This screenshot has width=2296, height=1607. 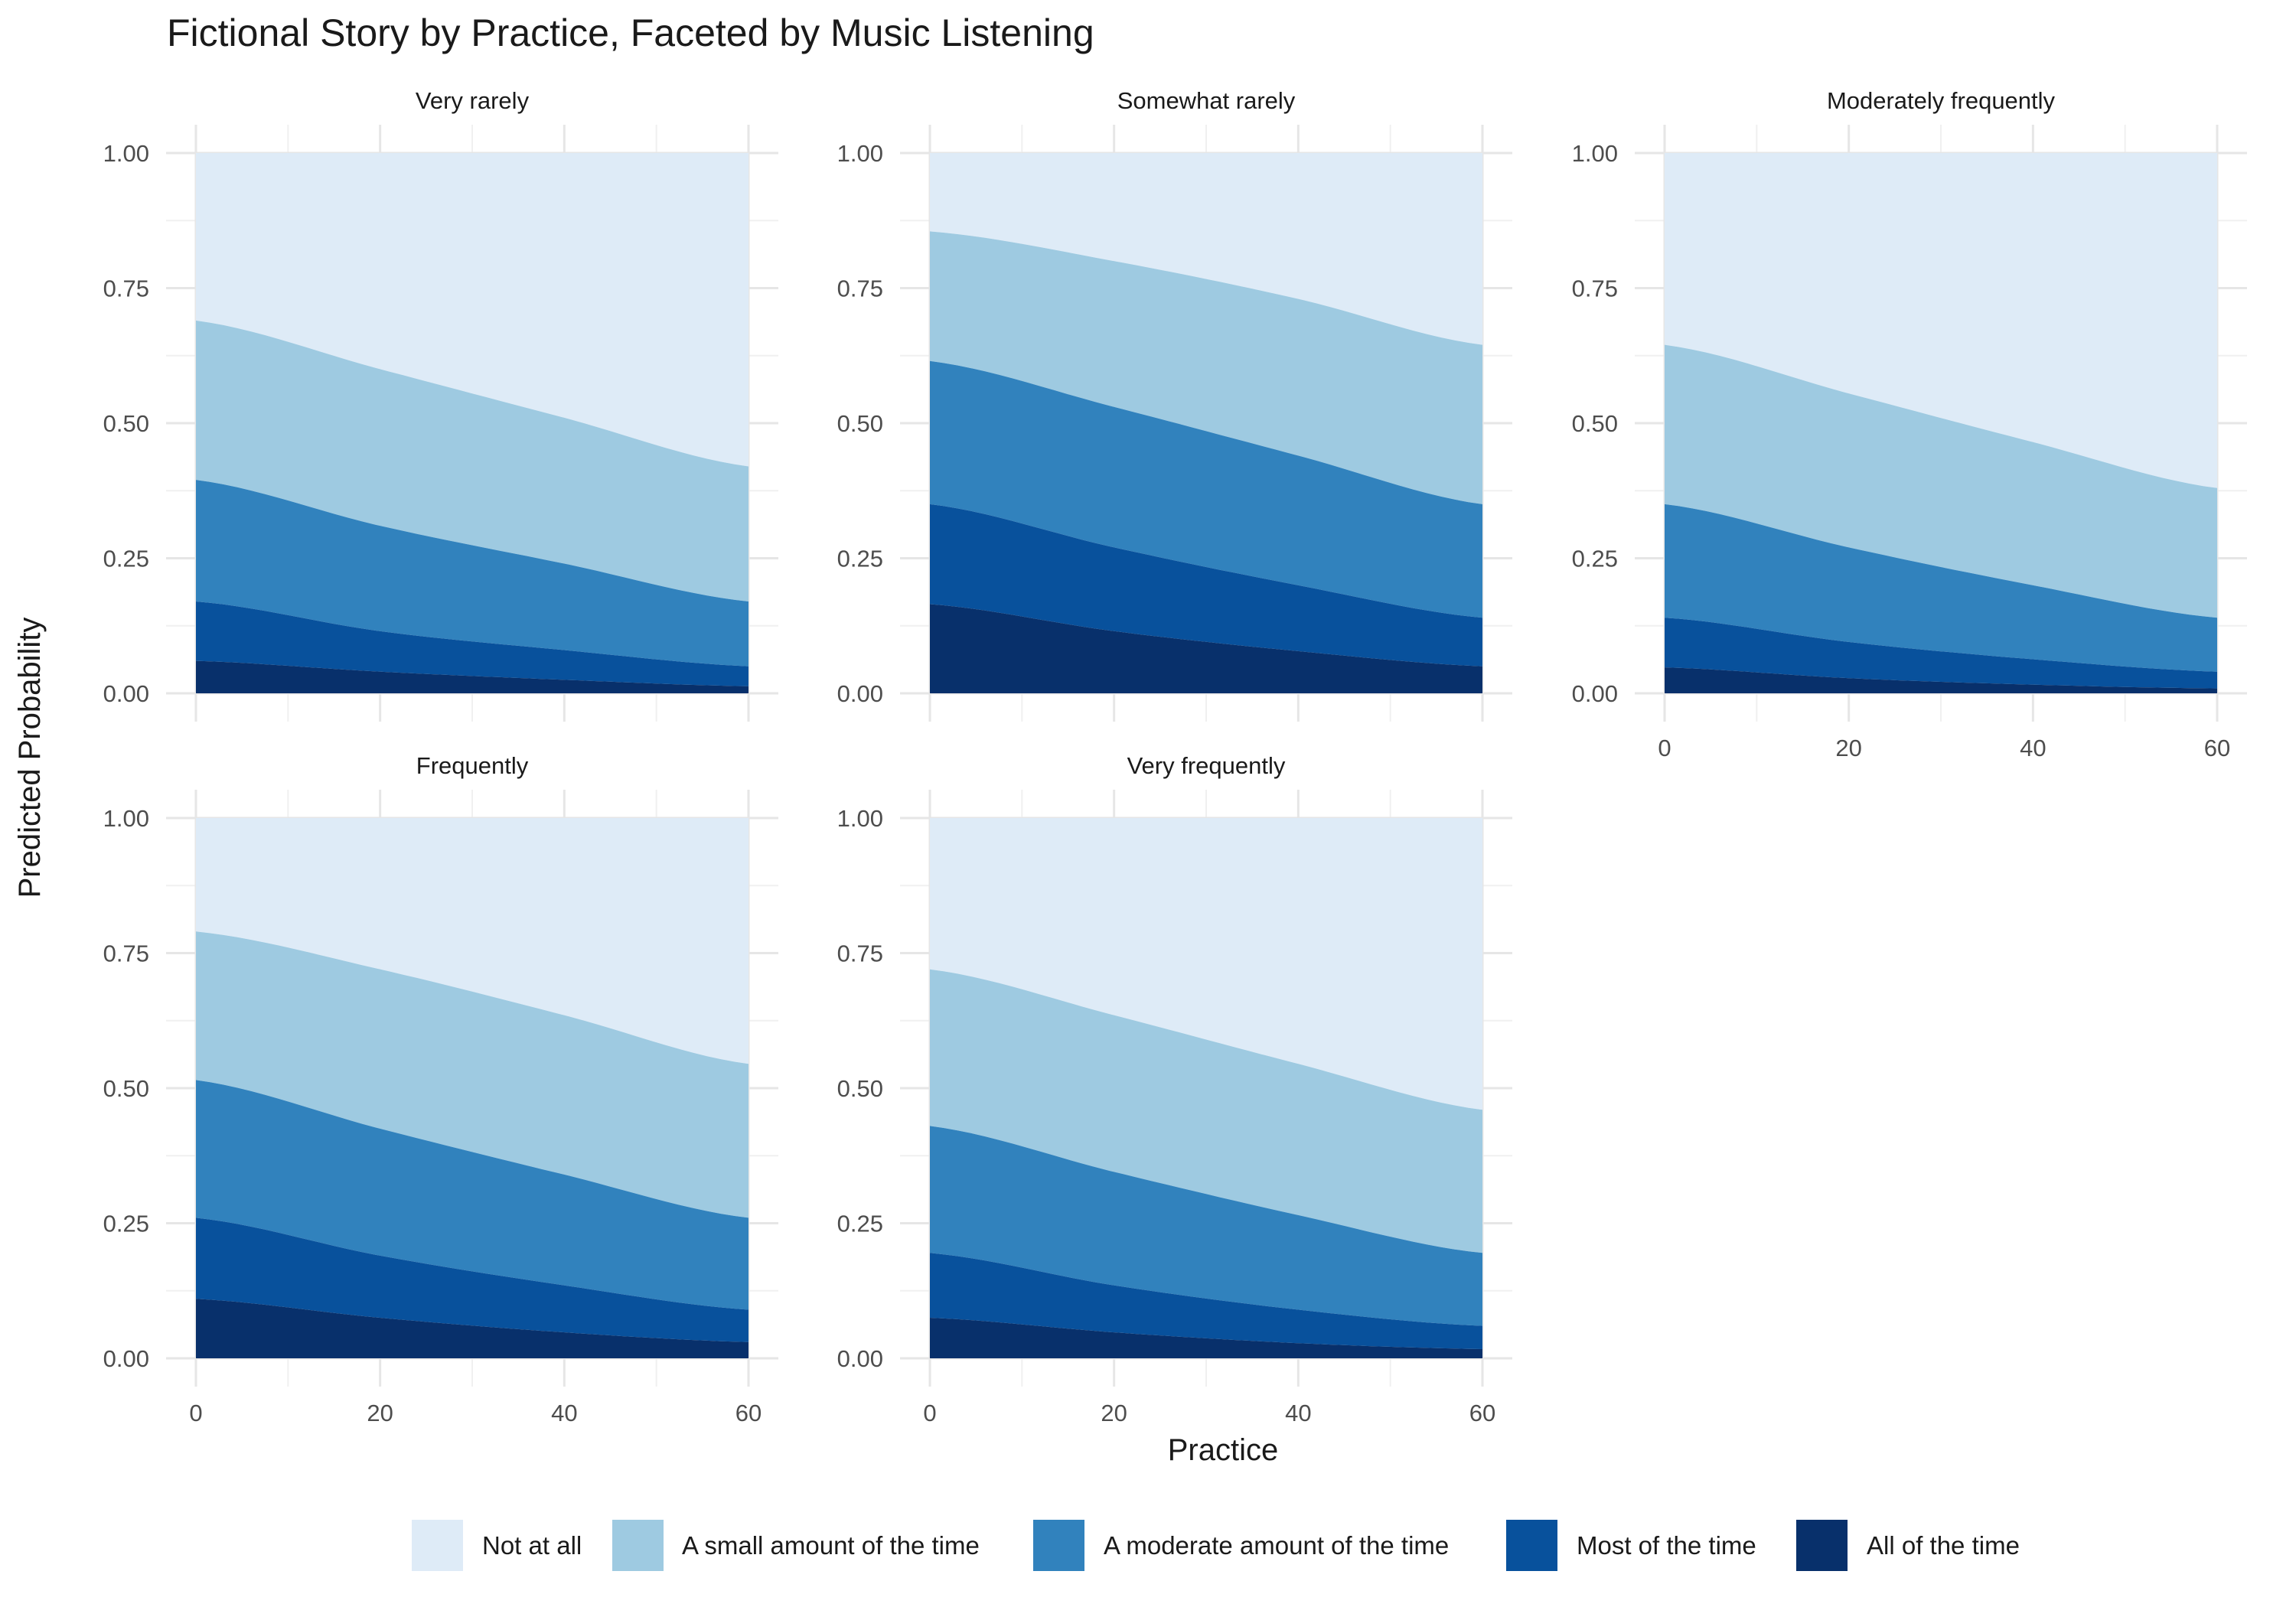 What do you see at coordinates (1943, 1545) in the screenshot?
I see `legend-label: All of the time` at bounding box center [1943, 1545].